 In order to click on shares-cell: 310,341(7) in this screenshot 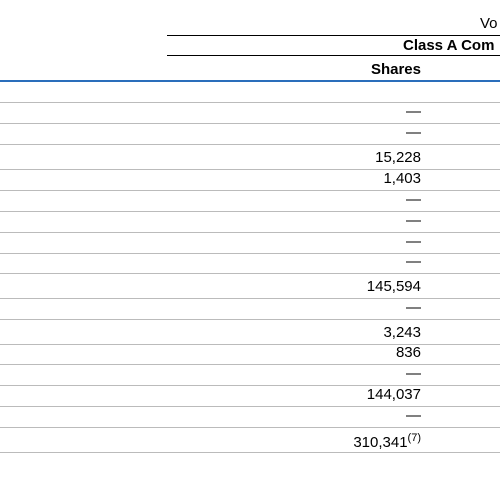, I will do `click(387, 441)`.